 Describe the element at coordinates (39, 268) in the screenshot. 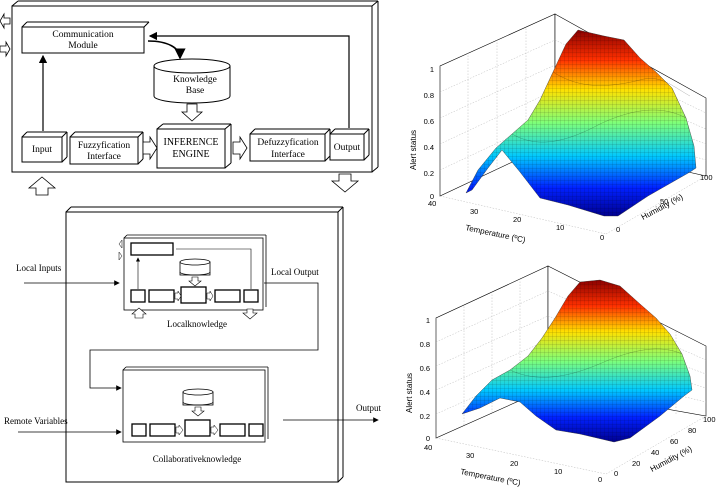

I see `local-inputs-label: Local Inputs` at that location.